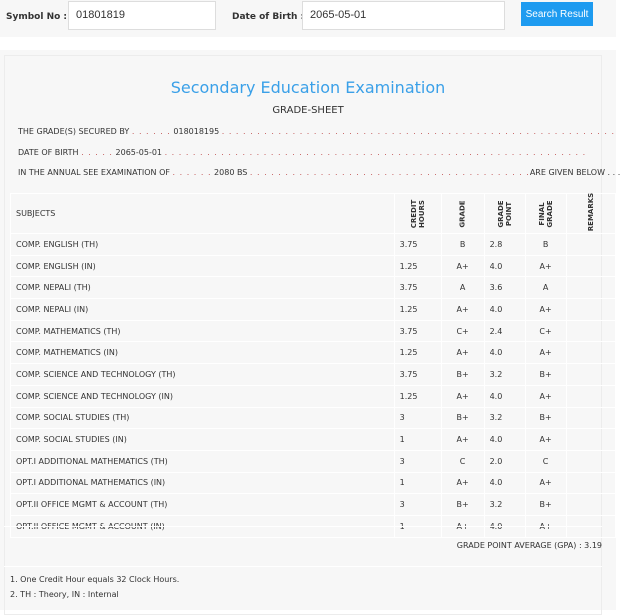 This screenshot has width=636, height=615. I want to click on cell-grade-point: 2.8, so click(504, 244).